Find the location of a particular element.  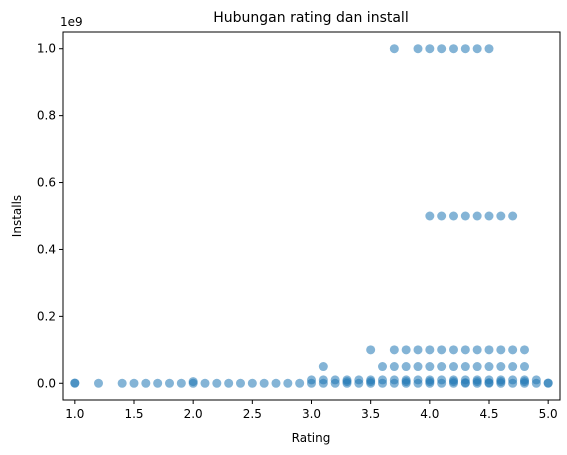

y-tick-label: 0.8 is located at coordinates (46, 116).